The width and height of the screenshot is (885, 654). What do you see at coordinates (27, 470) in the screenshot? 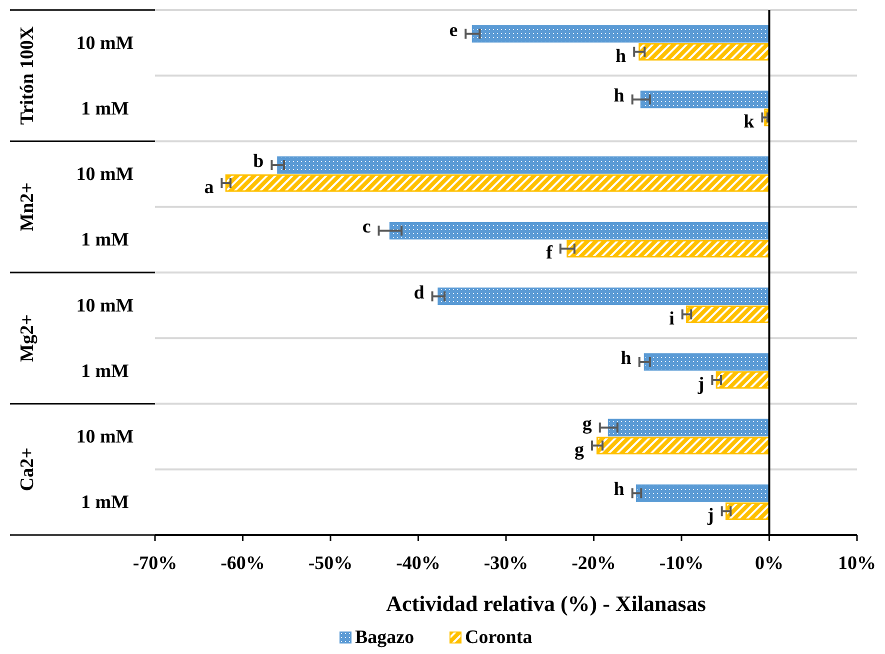
I see `text: Ca2+` at bounding box center [27, 470].